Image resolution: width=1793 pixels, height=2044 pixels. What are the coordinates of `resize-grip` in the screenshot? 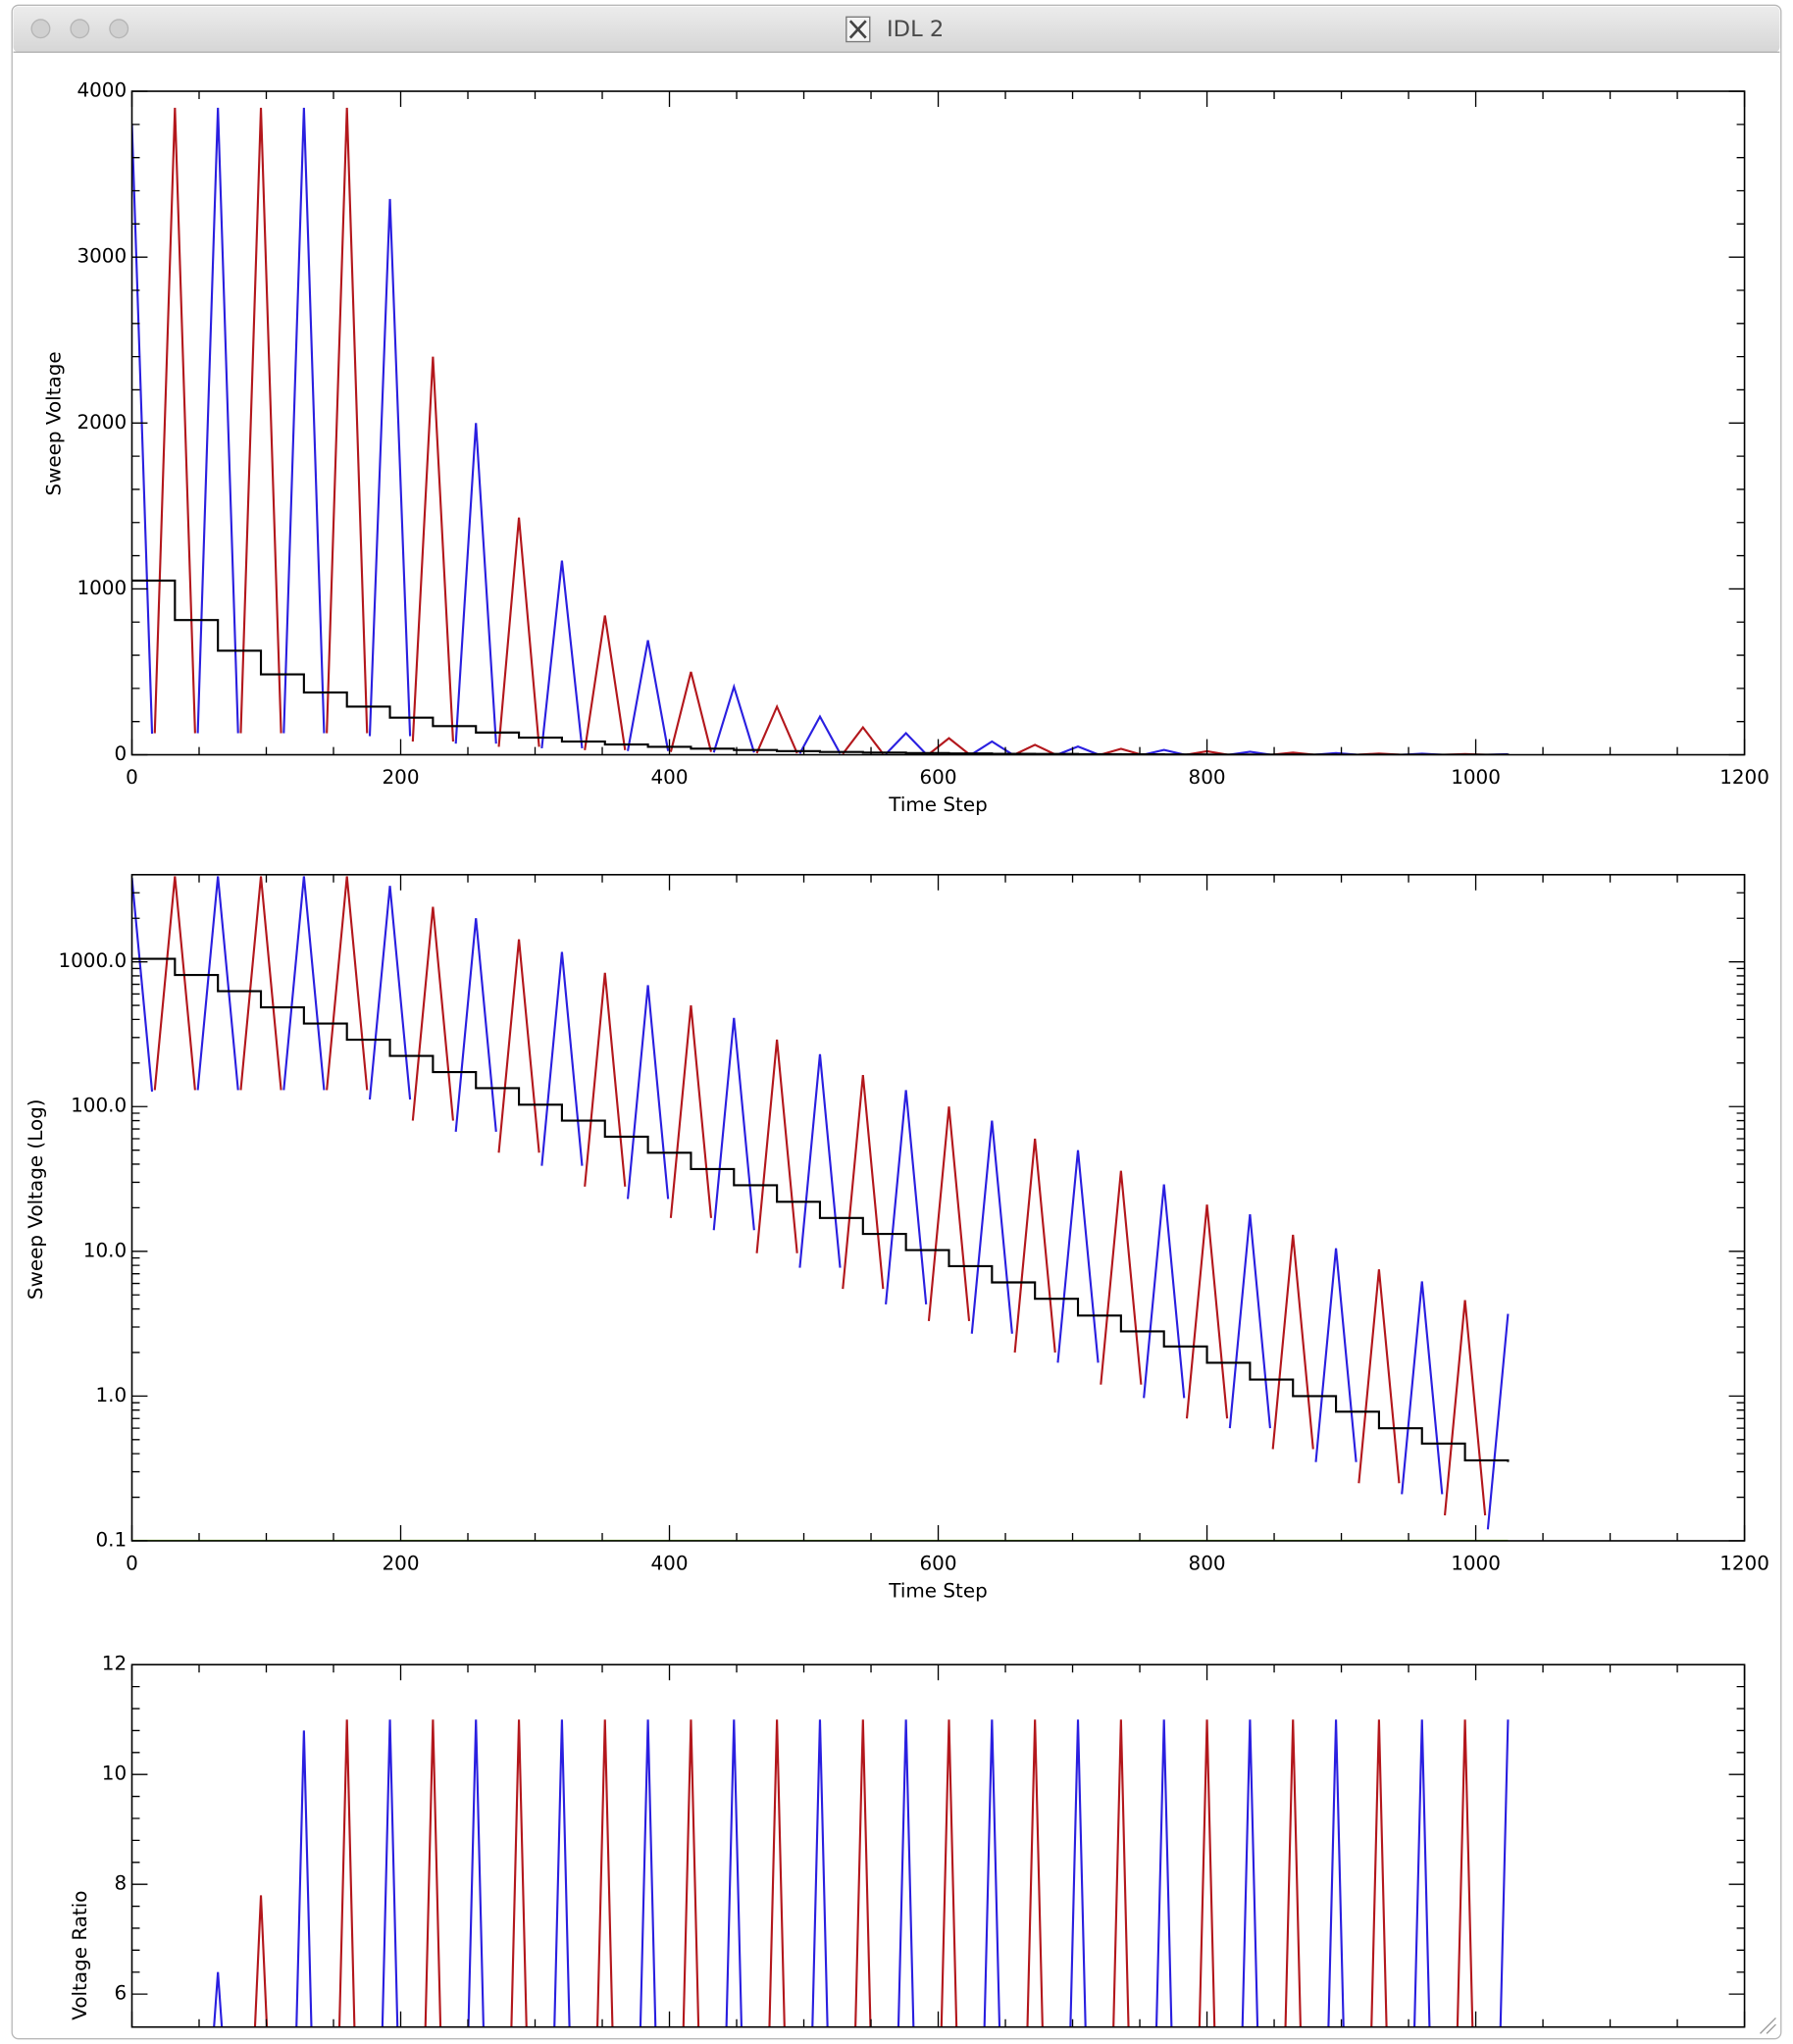 It's located at (1768, 2026).